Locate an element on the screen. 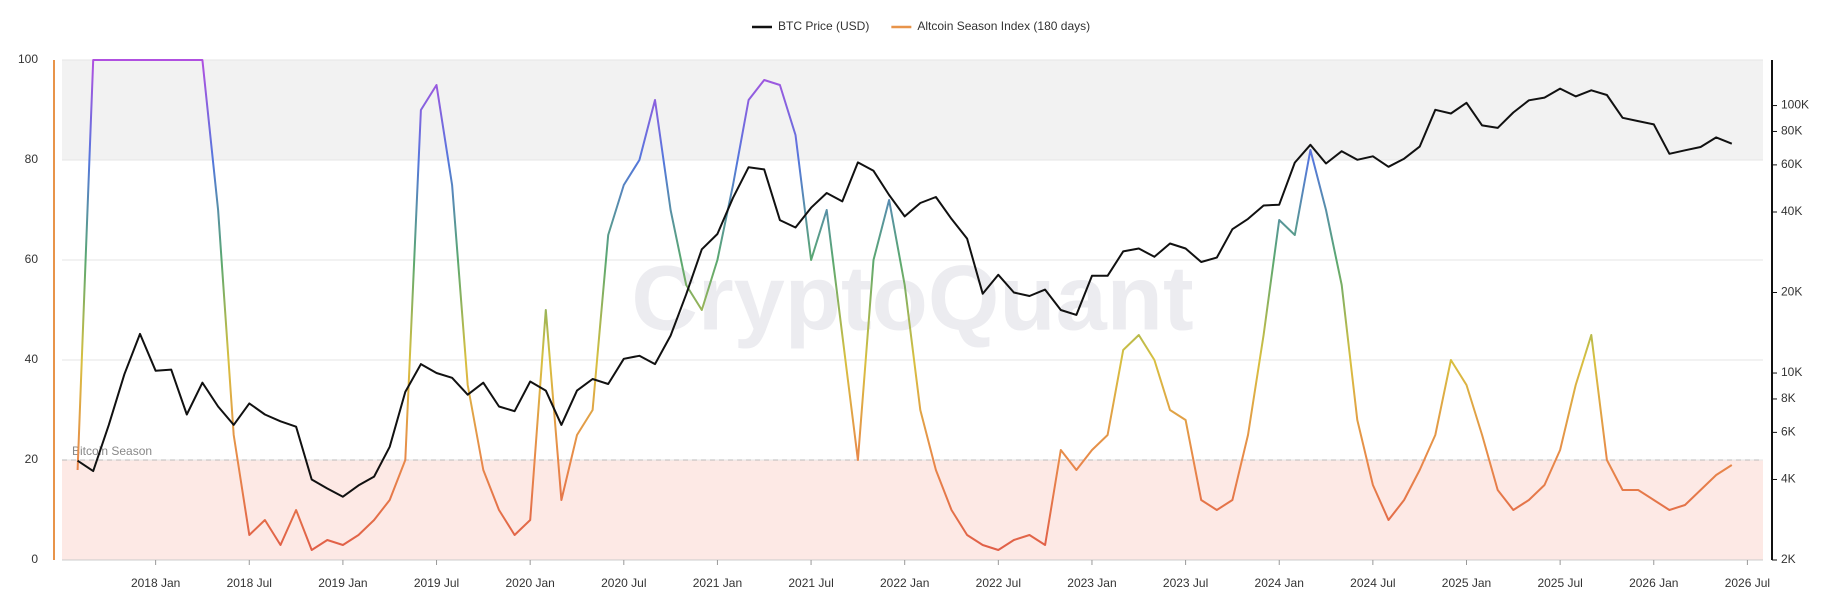  y-tick-label: 100 is located at coordinates (28, 59).